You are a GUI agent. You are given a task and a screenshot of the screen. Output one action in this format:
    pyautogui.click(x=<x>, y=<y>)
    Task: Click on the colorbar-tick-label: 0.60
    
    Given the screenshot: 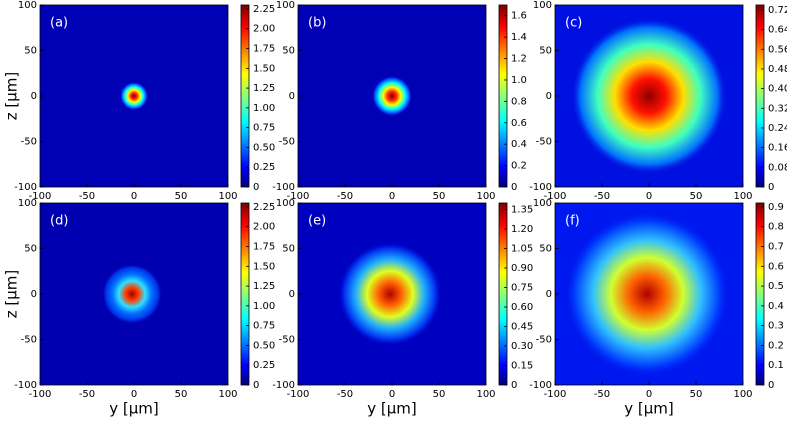 What is the action you would take?
    pyautogui.click(x=522, y=307)
    